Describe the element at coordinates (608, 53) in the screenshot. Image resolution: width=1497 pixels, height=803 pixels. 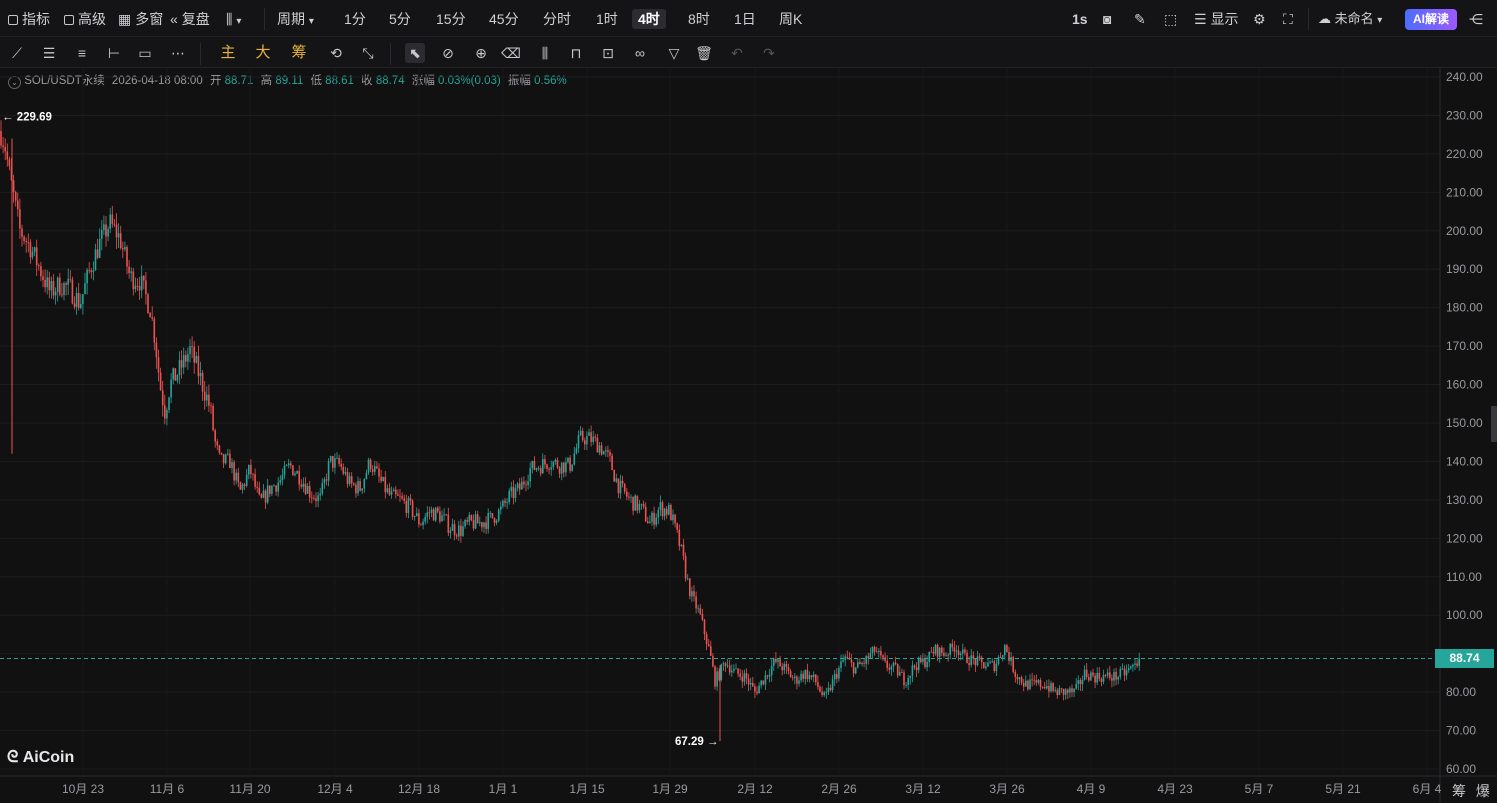
I see `template-icon: ⊡` at that location.